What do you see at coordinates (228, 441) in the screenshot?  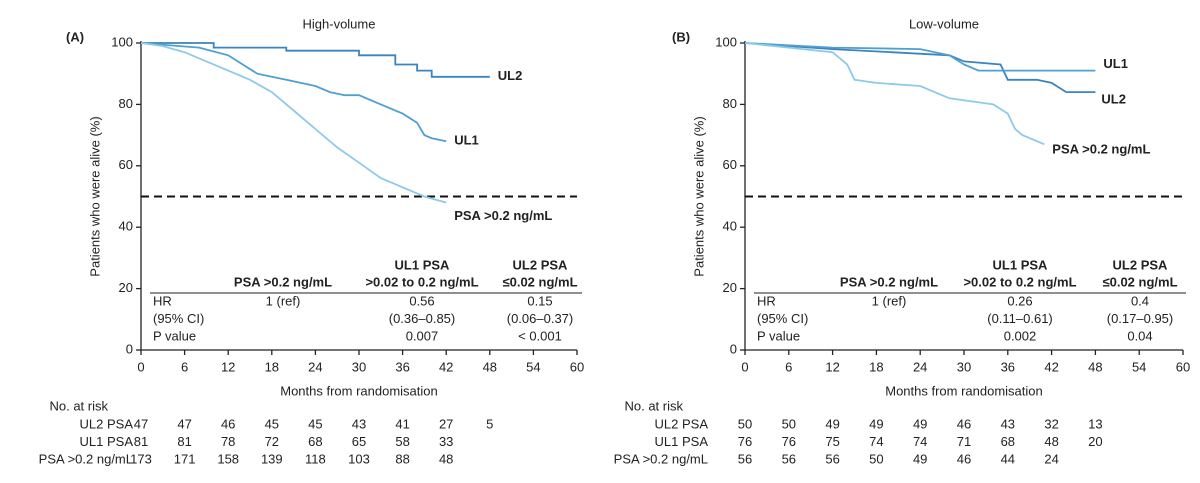 I see `risk-count: 78` at bounding box center [228, 441].